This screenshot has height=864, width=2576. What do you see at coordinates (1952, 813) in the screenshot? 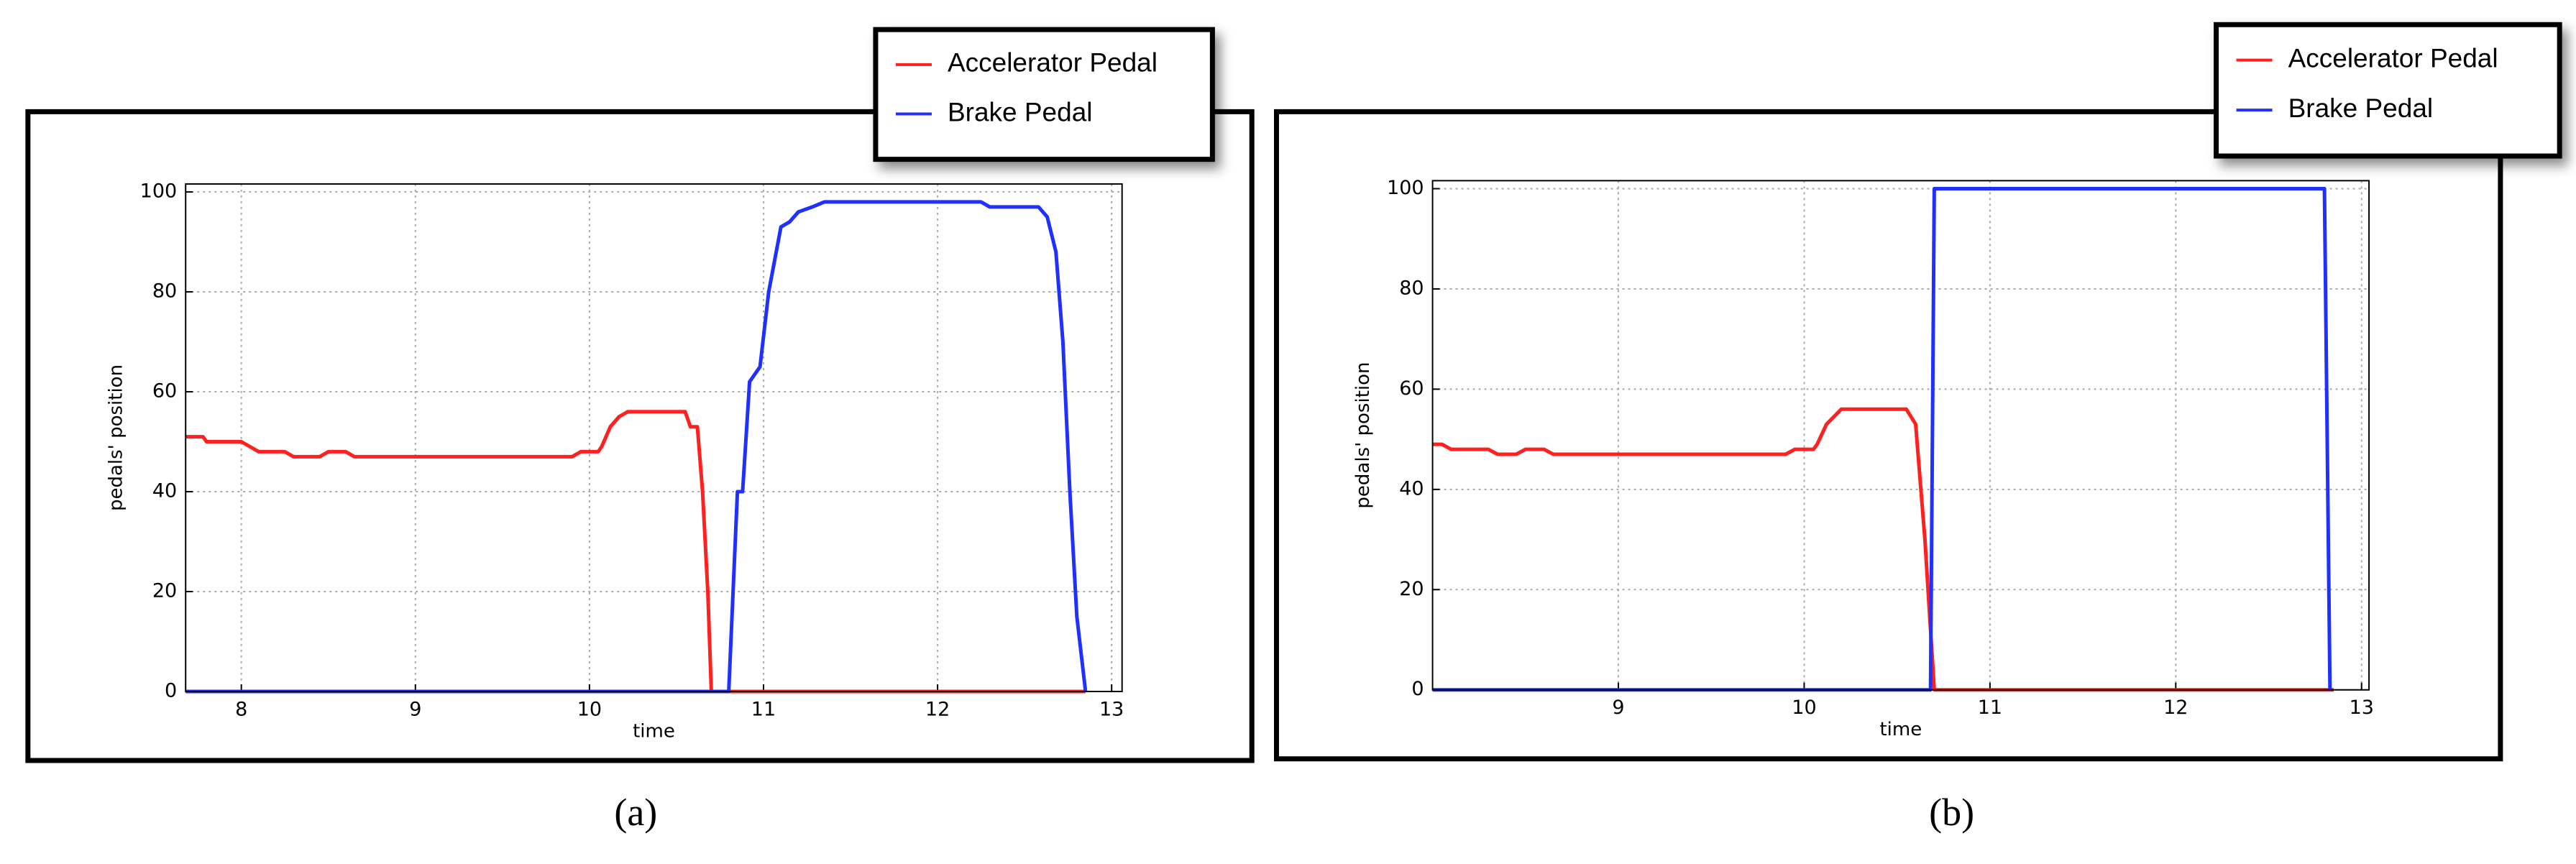
I see `caption: (b)` at bounding box center [1952, 813].